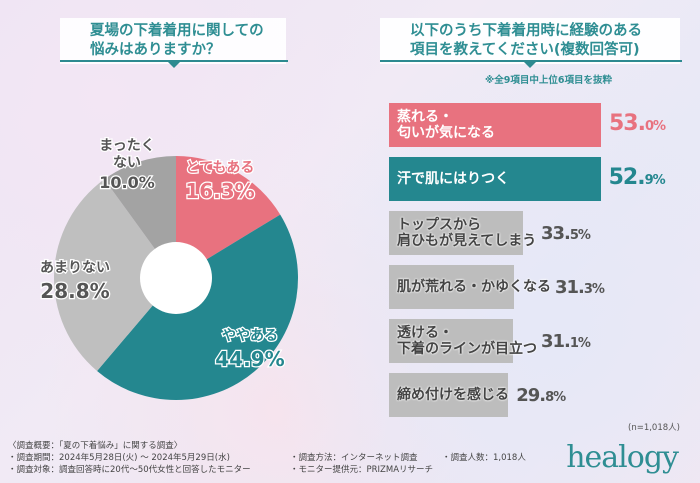  Describe the element at coordinates (220, 168) in the screenshot. I see `slice-category-label: とてもある` at that location.